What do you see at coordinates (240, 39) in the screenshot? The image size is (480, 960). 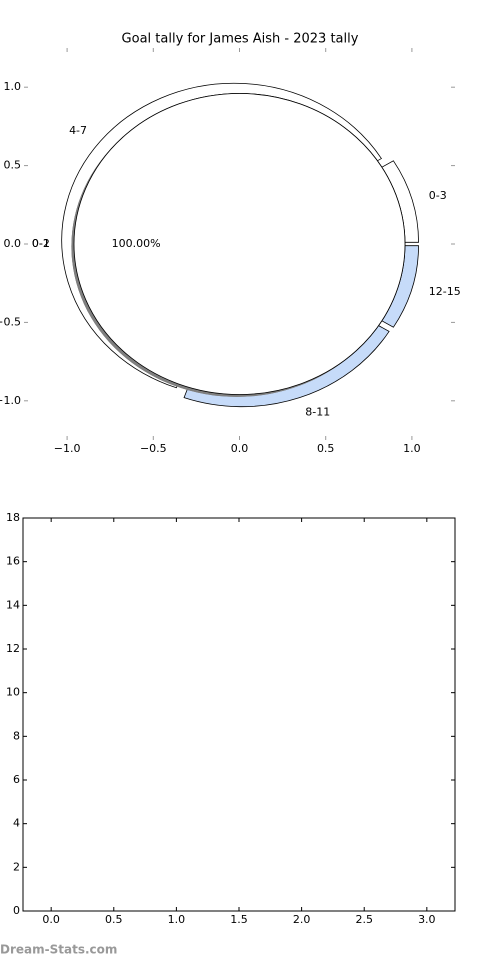 I see `chart-title: Goal tally for James Aish - 2023 tally` at bounding box center [240, 39].